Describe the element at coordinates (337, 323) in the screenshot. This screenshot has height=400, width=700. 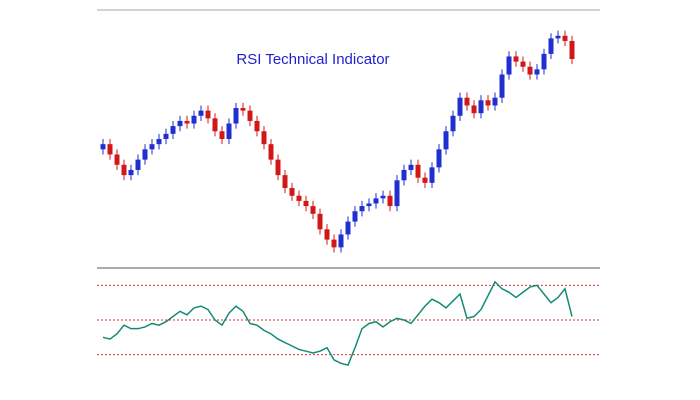
I see `rsi-line` at that location.